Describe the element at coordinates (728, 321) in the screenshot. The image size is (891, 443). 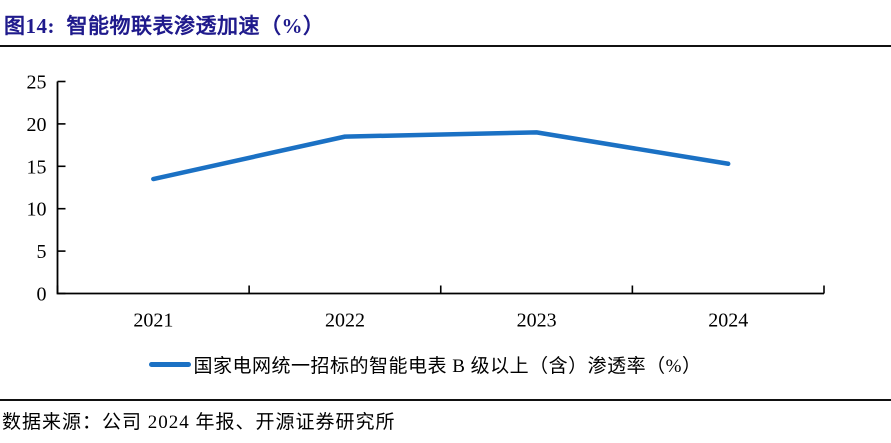
I see `x-axis-tick-label: 2024` at that location.